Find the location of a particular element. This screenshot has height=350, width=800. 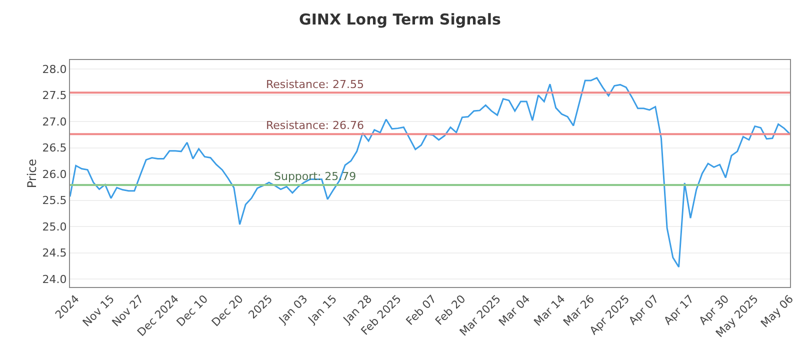

y-tick-label: 24.0 is located at coordinates (54, 279).